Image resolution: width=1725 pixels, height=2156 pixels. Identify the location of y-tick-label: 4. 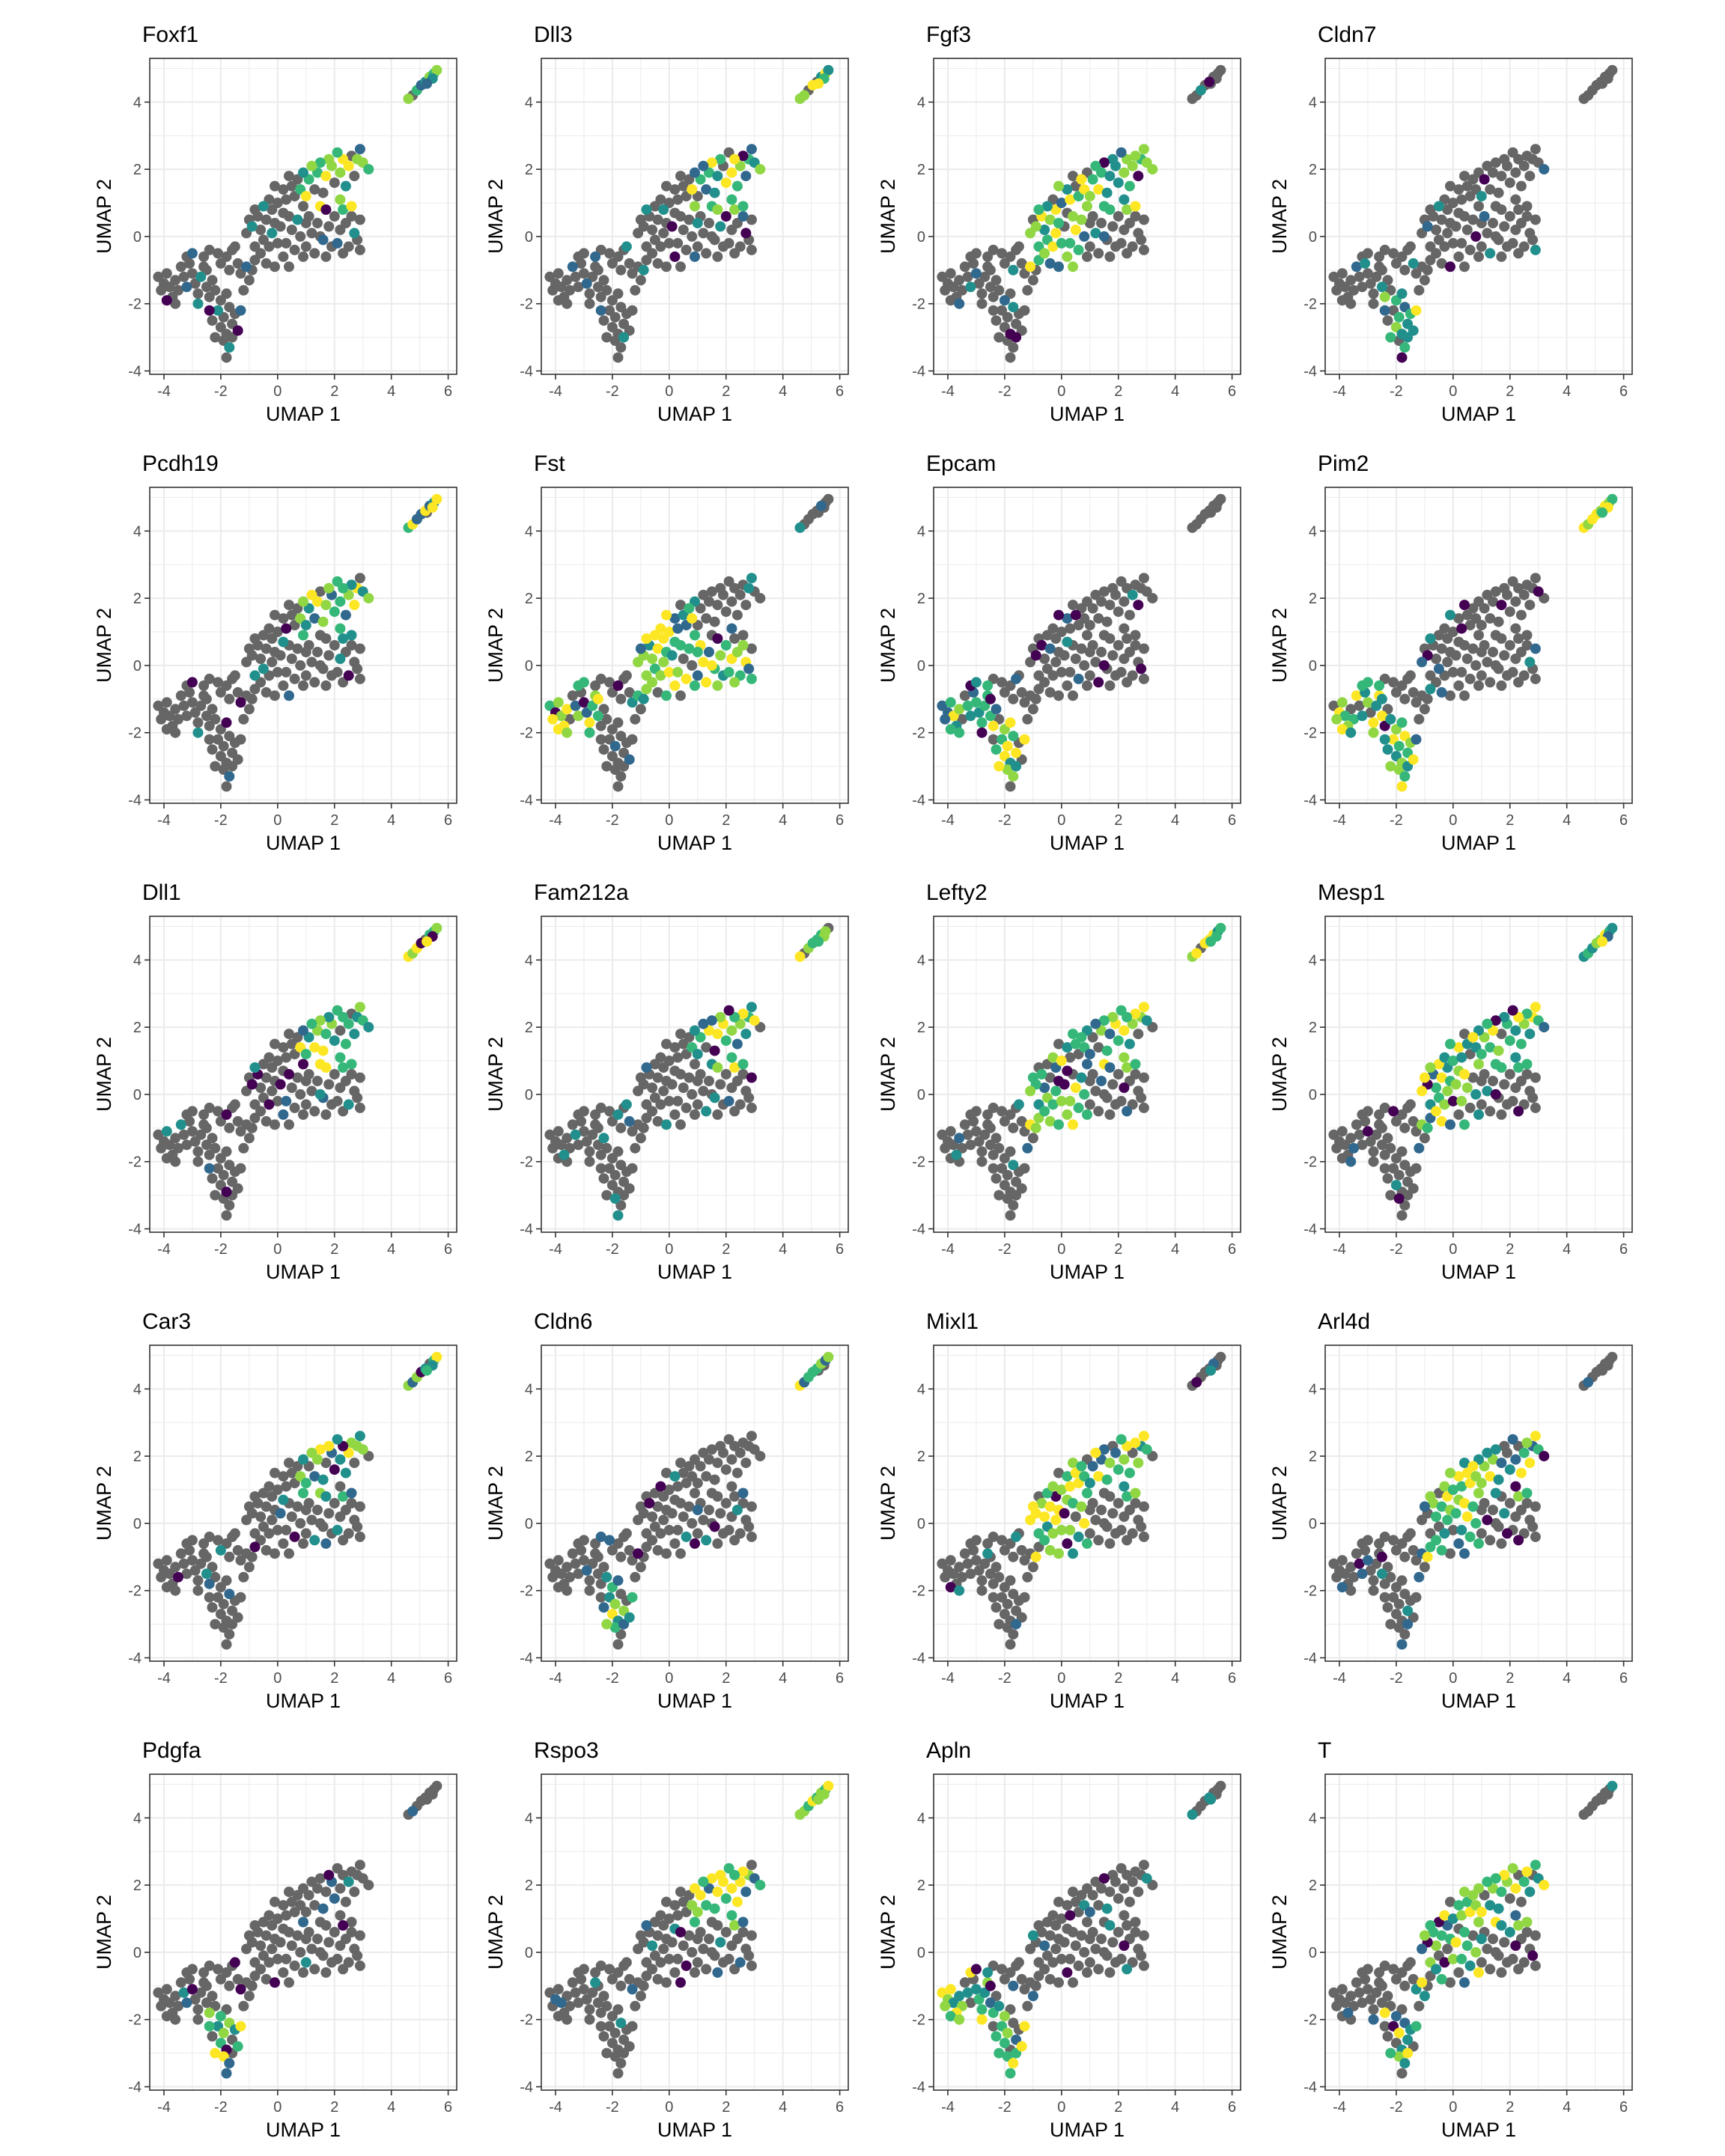
(1313, 531).